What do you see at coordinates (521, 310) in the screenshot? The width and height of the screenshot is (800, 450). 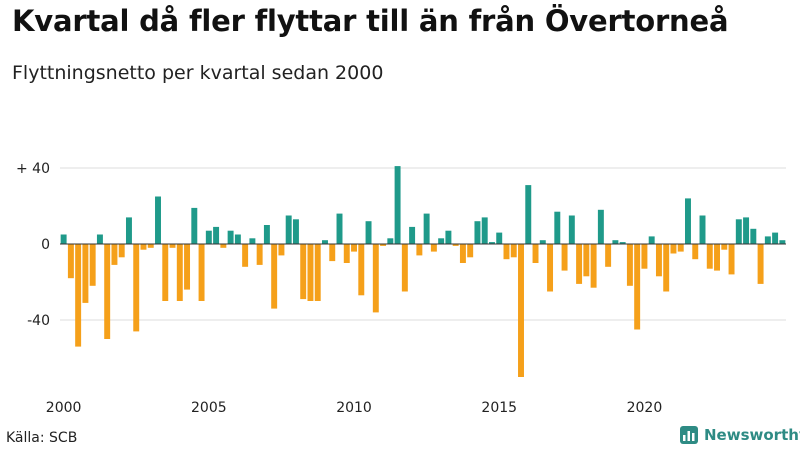 I see `bar-q64` at bounding box center [521, 310].